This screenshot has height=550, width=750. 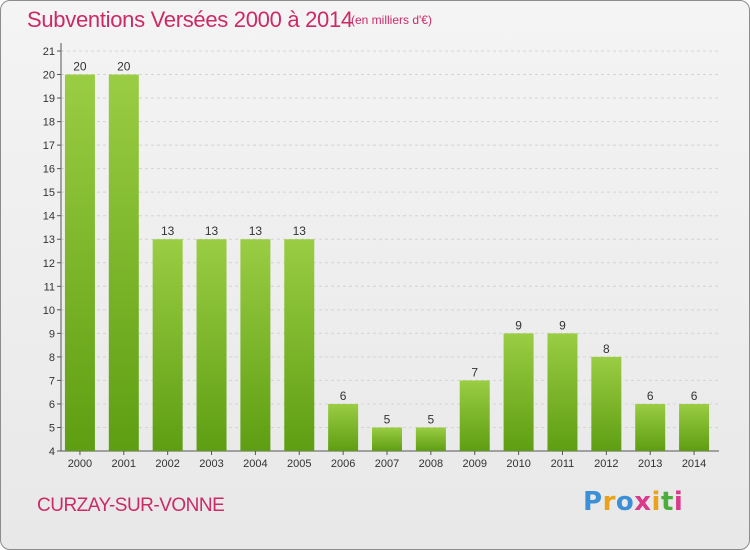 What do you see at coordinates (694, 464) in the screenshot?
I see `x-tick-label: 2014` at bounding box center [694, 464].